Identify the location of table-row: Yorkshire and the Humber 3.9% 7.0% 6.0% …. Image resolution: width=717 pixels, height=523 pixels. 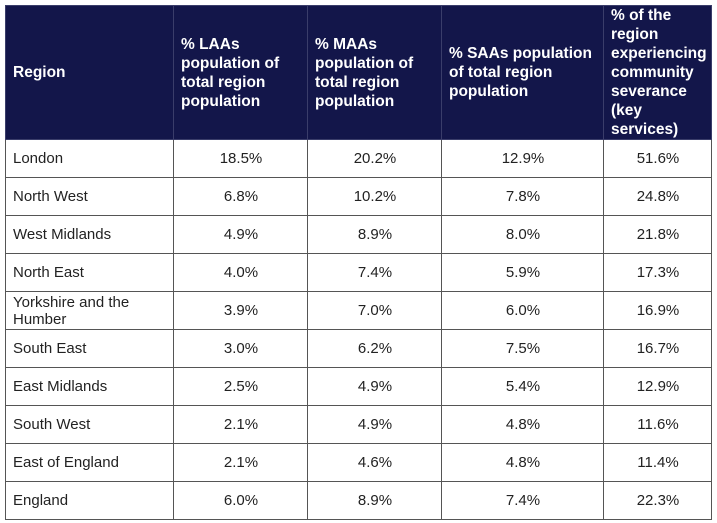
(358, 310).